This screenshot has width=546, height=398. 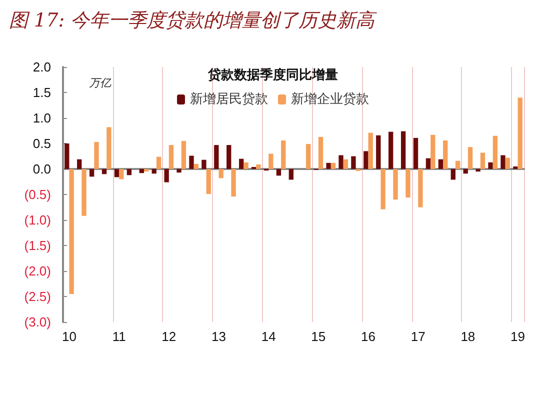 What do you see at coordinates (41, 92) in the screenshot?
I see `y-tick-label: 1.5` at bounding box center [41, 92].